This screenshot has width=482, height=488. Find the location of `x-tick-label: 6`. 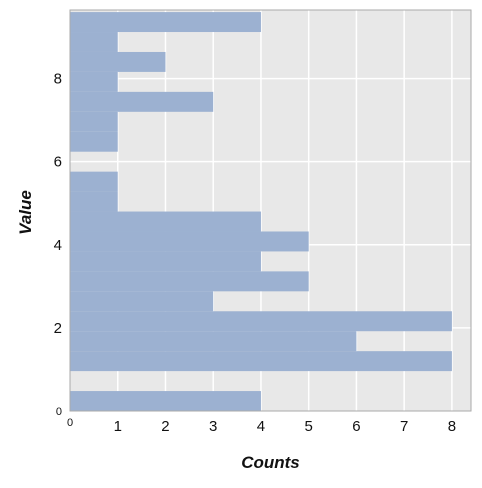

x-tick-label: 6 is located at coordinates (356, 426).